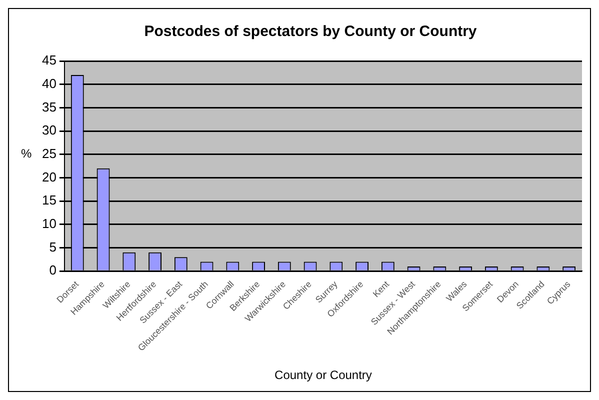  I want to click on y-tick-label: 30, so click(49, 130).